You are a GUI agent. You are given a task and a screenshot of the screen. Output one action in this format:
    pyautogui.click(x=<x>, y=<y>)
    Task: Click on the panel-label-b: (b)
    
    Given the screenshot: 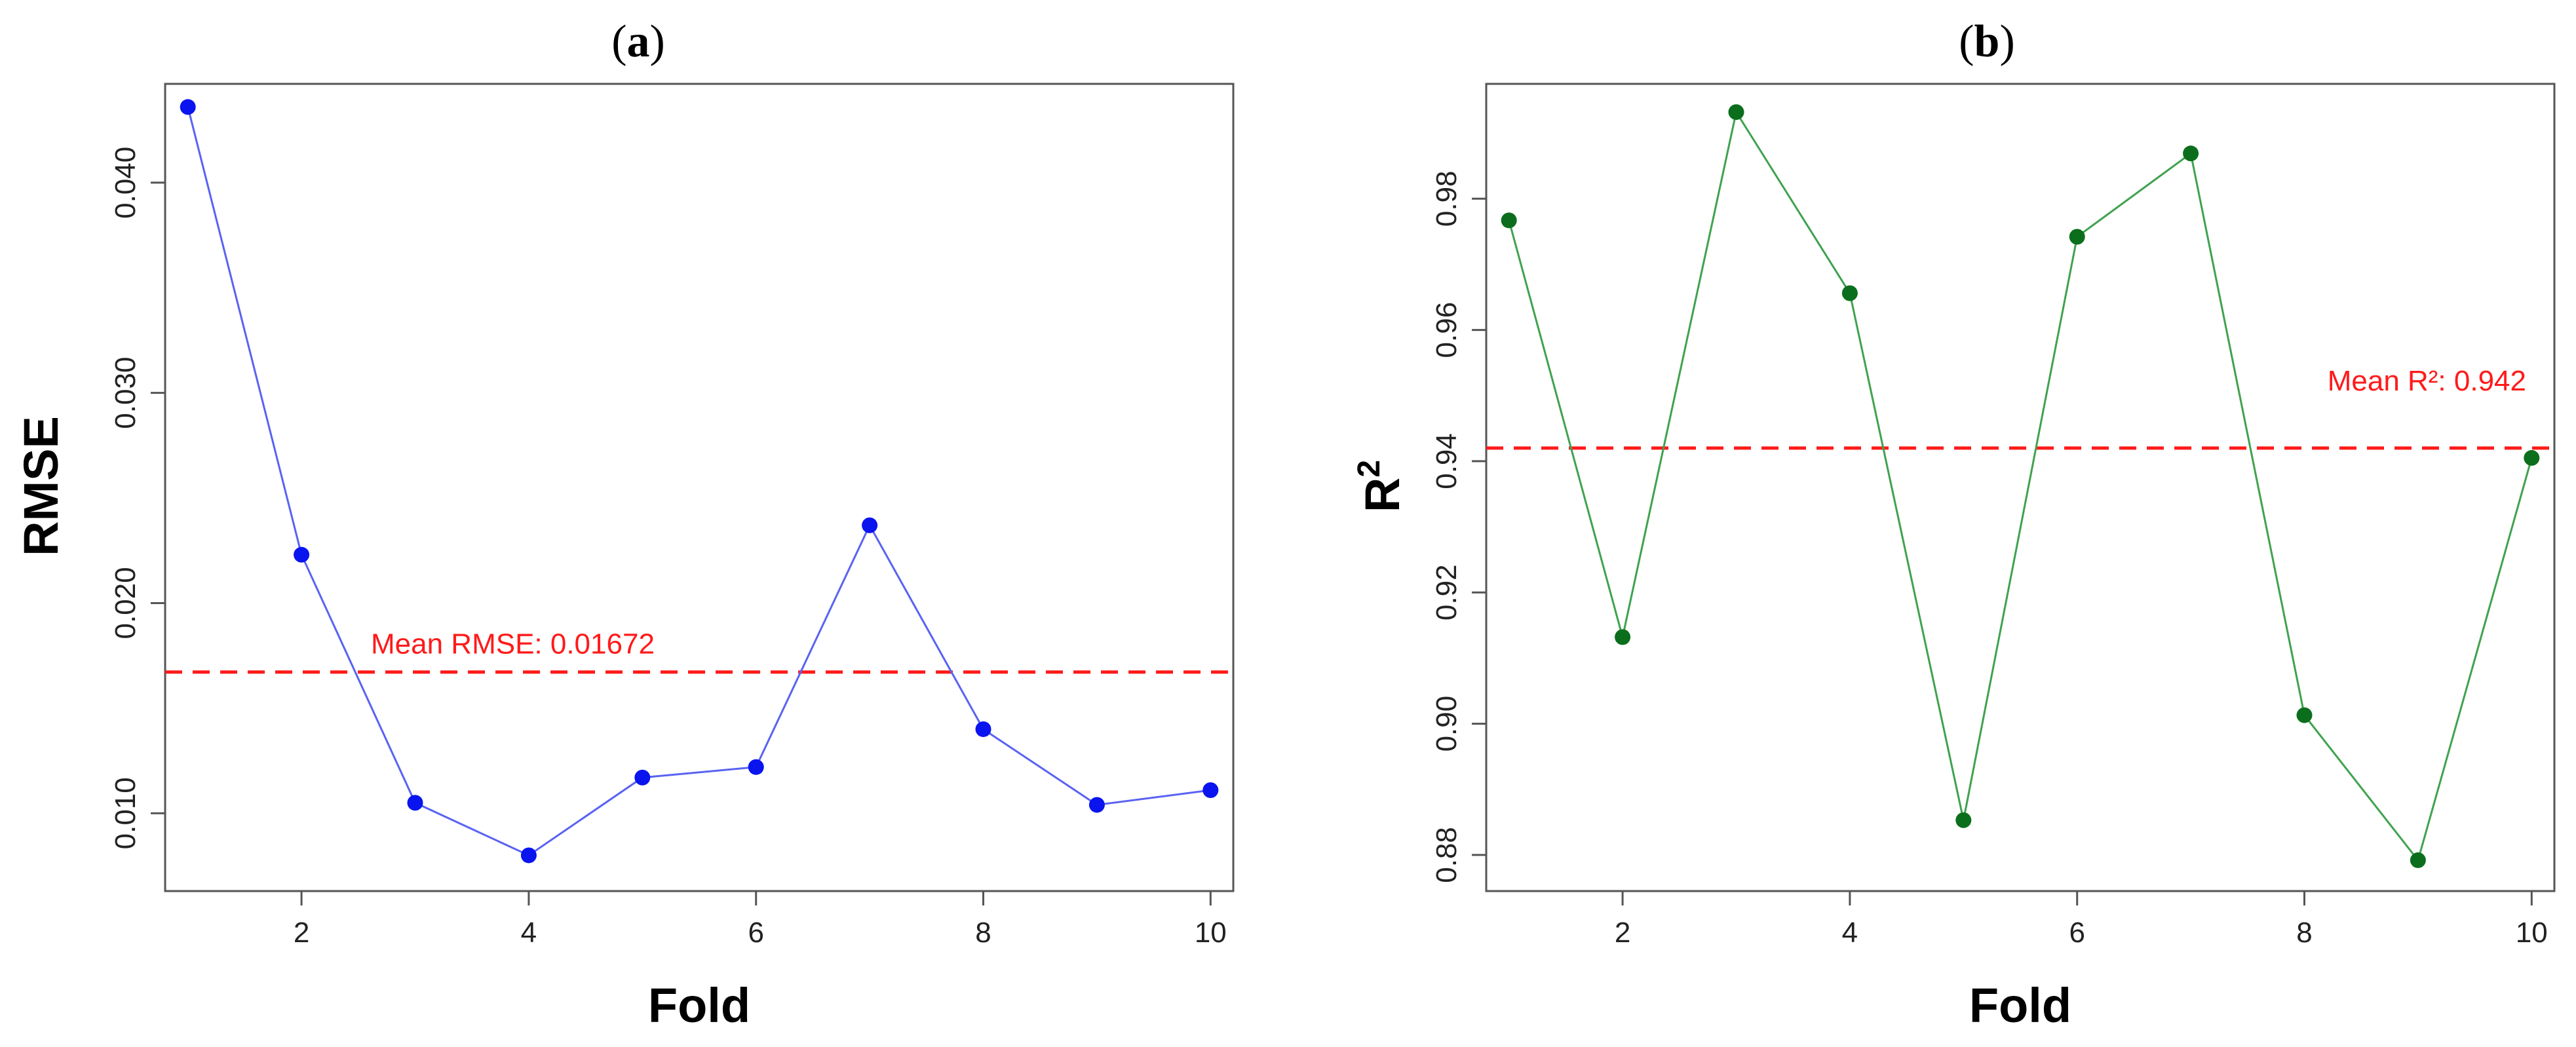 What is the action you would take?
    pyautogui.click(x=1987, y=41)
    